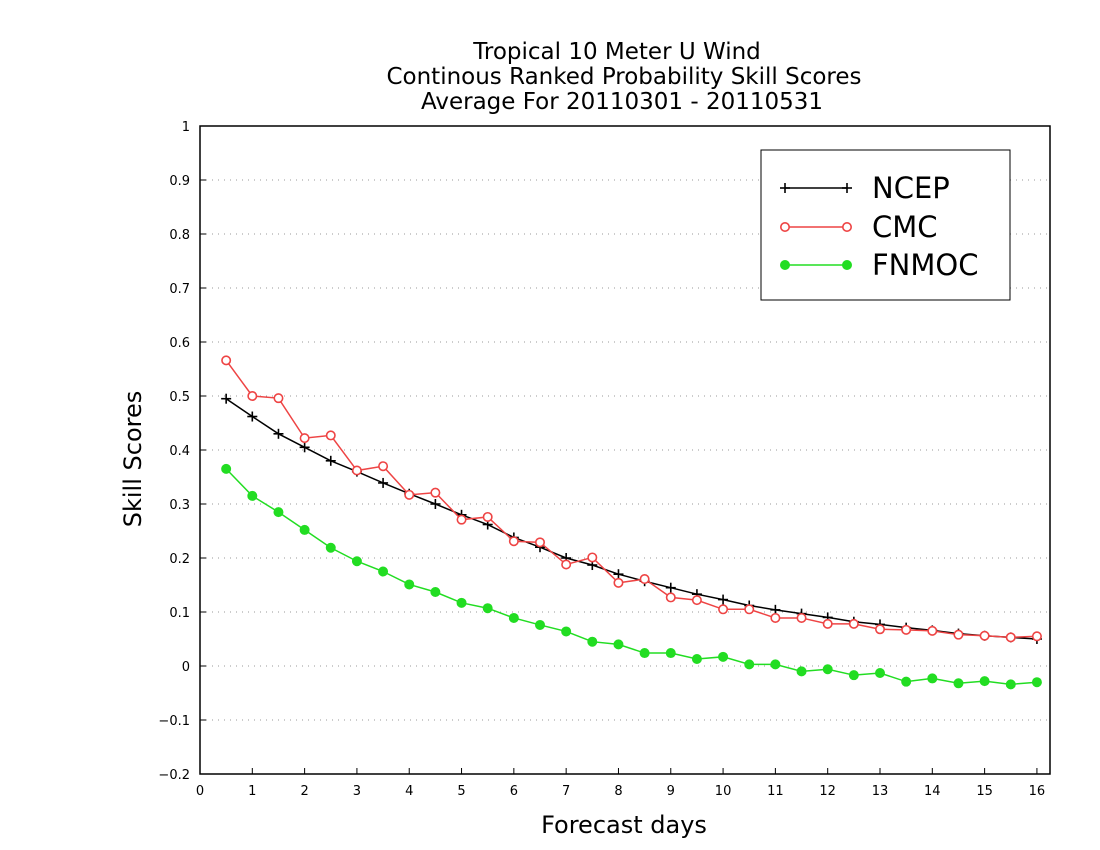  Describe the element at coordinates (179, 397) in the screenshot. I see `y-tick-label: 0.5` at that location.